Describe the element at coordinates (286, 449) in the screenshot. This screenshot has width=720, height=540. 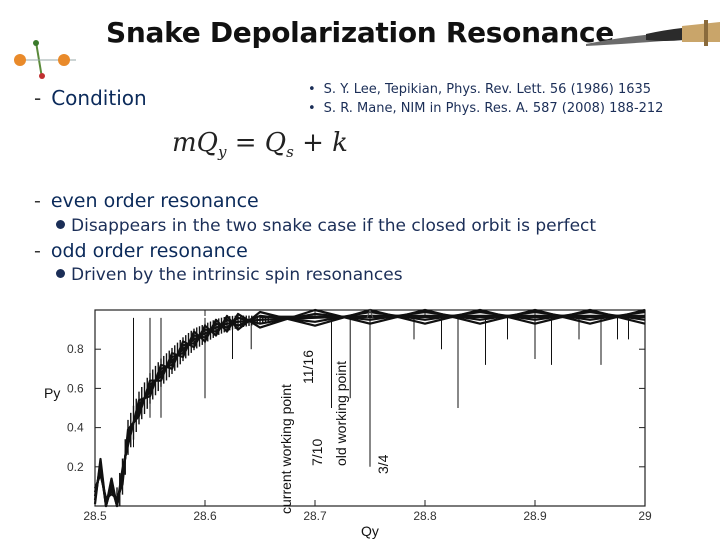
I see `chart-annotation: current working point` at that location.